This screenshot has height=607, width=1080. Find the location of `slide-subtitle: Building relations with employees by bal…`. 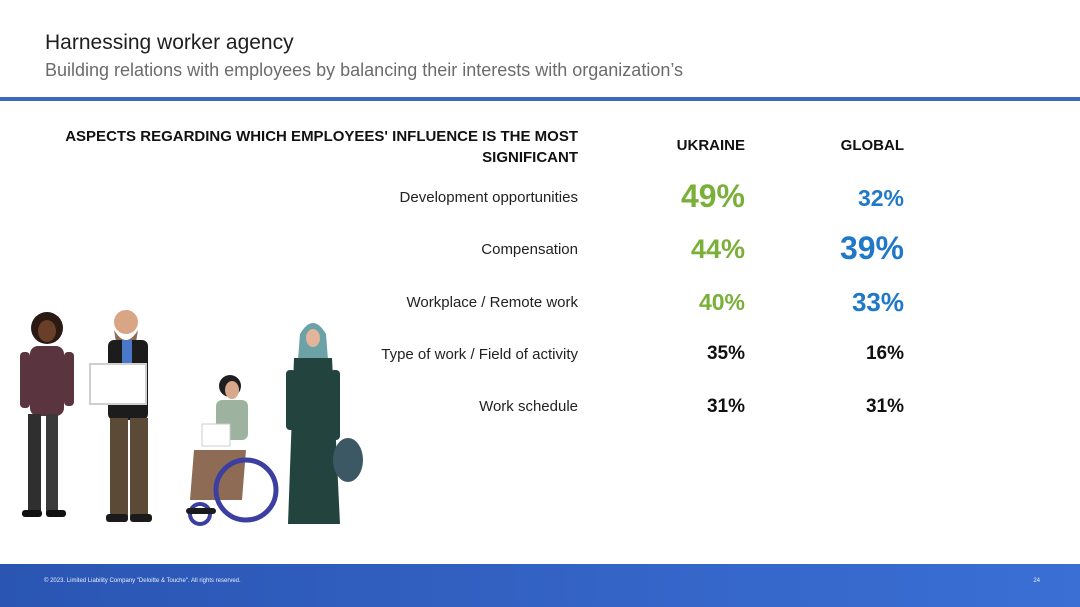

slide-subtitle: Building relations with employees by bal… is located at coordinates (364, 70).